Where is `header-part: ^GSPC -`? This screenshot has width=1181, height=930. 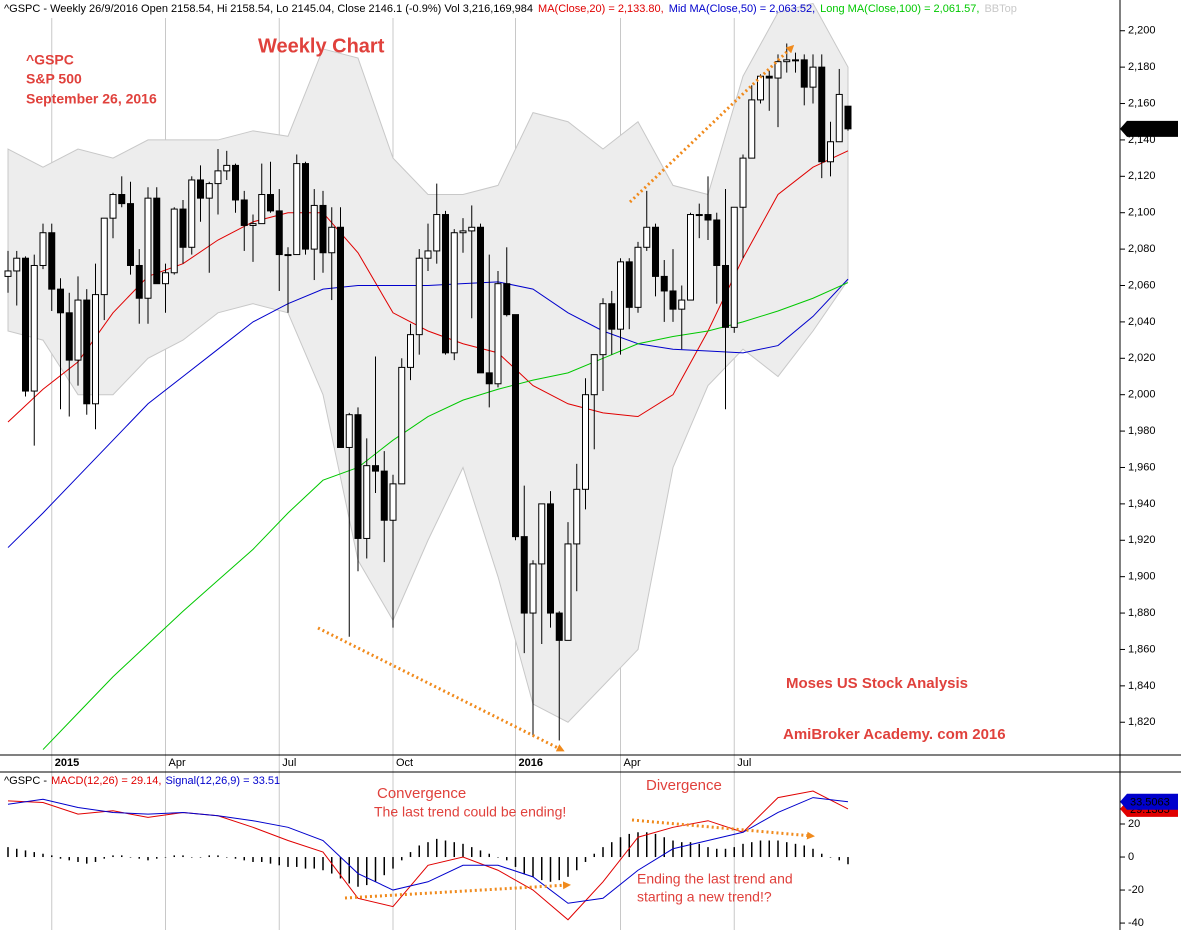 header-part: ^GSPC - is located at coordinates (25, 781).